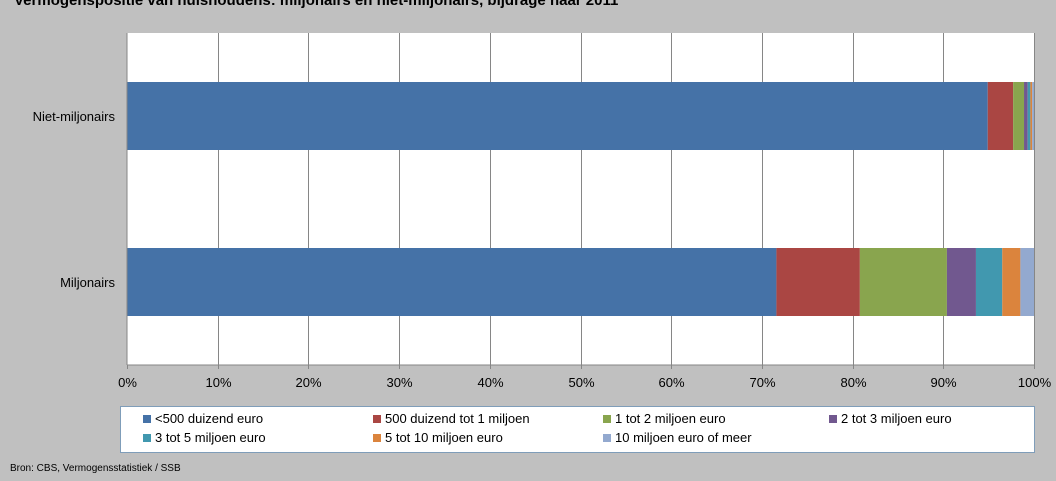  Describe the element at coordinates (209, 418) in the screenshot. I see `legend-label: <500 duizend euro` at that location.